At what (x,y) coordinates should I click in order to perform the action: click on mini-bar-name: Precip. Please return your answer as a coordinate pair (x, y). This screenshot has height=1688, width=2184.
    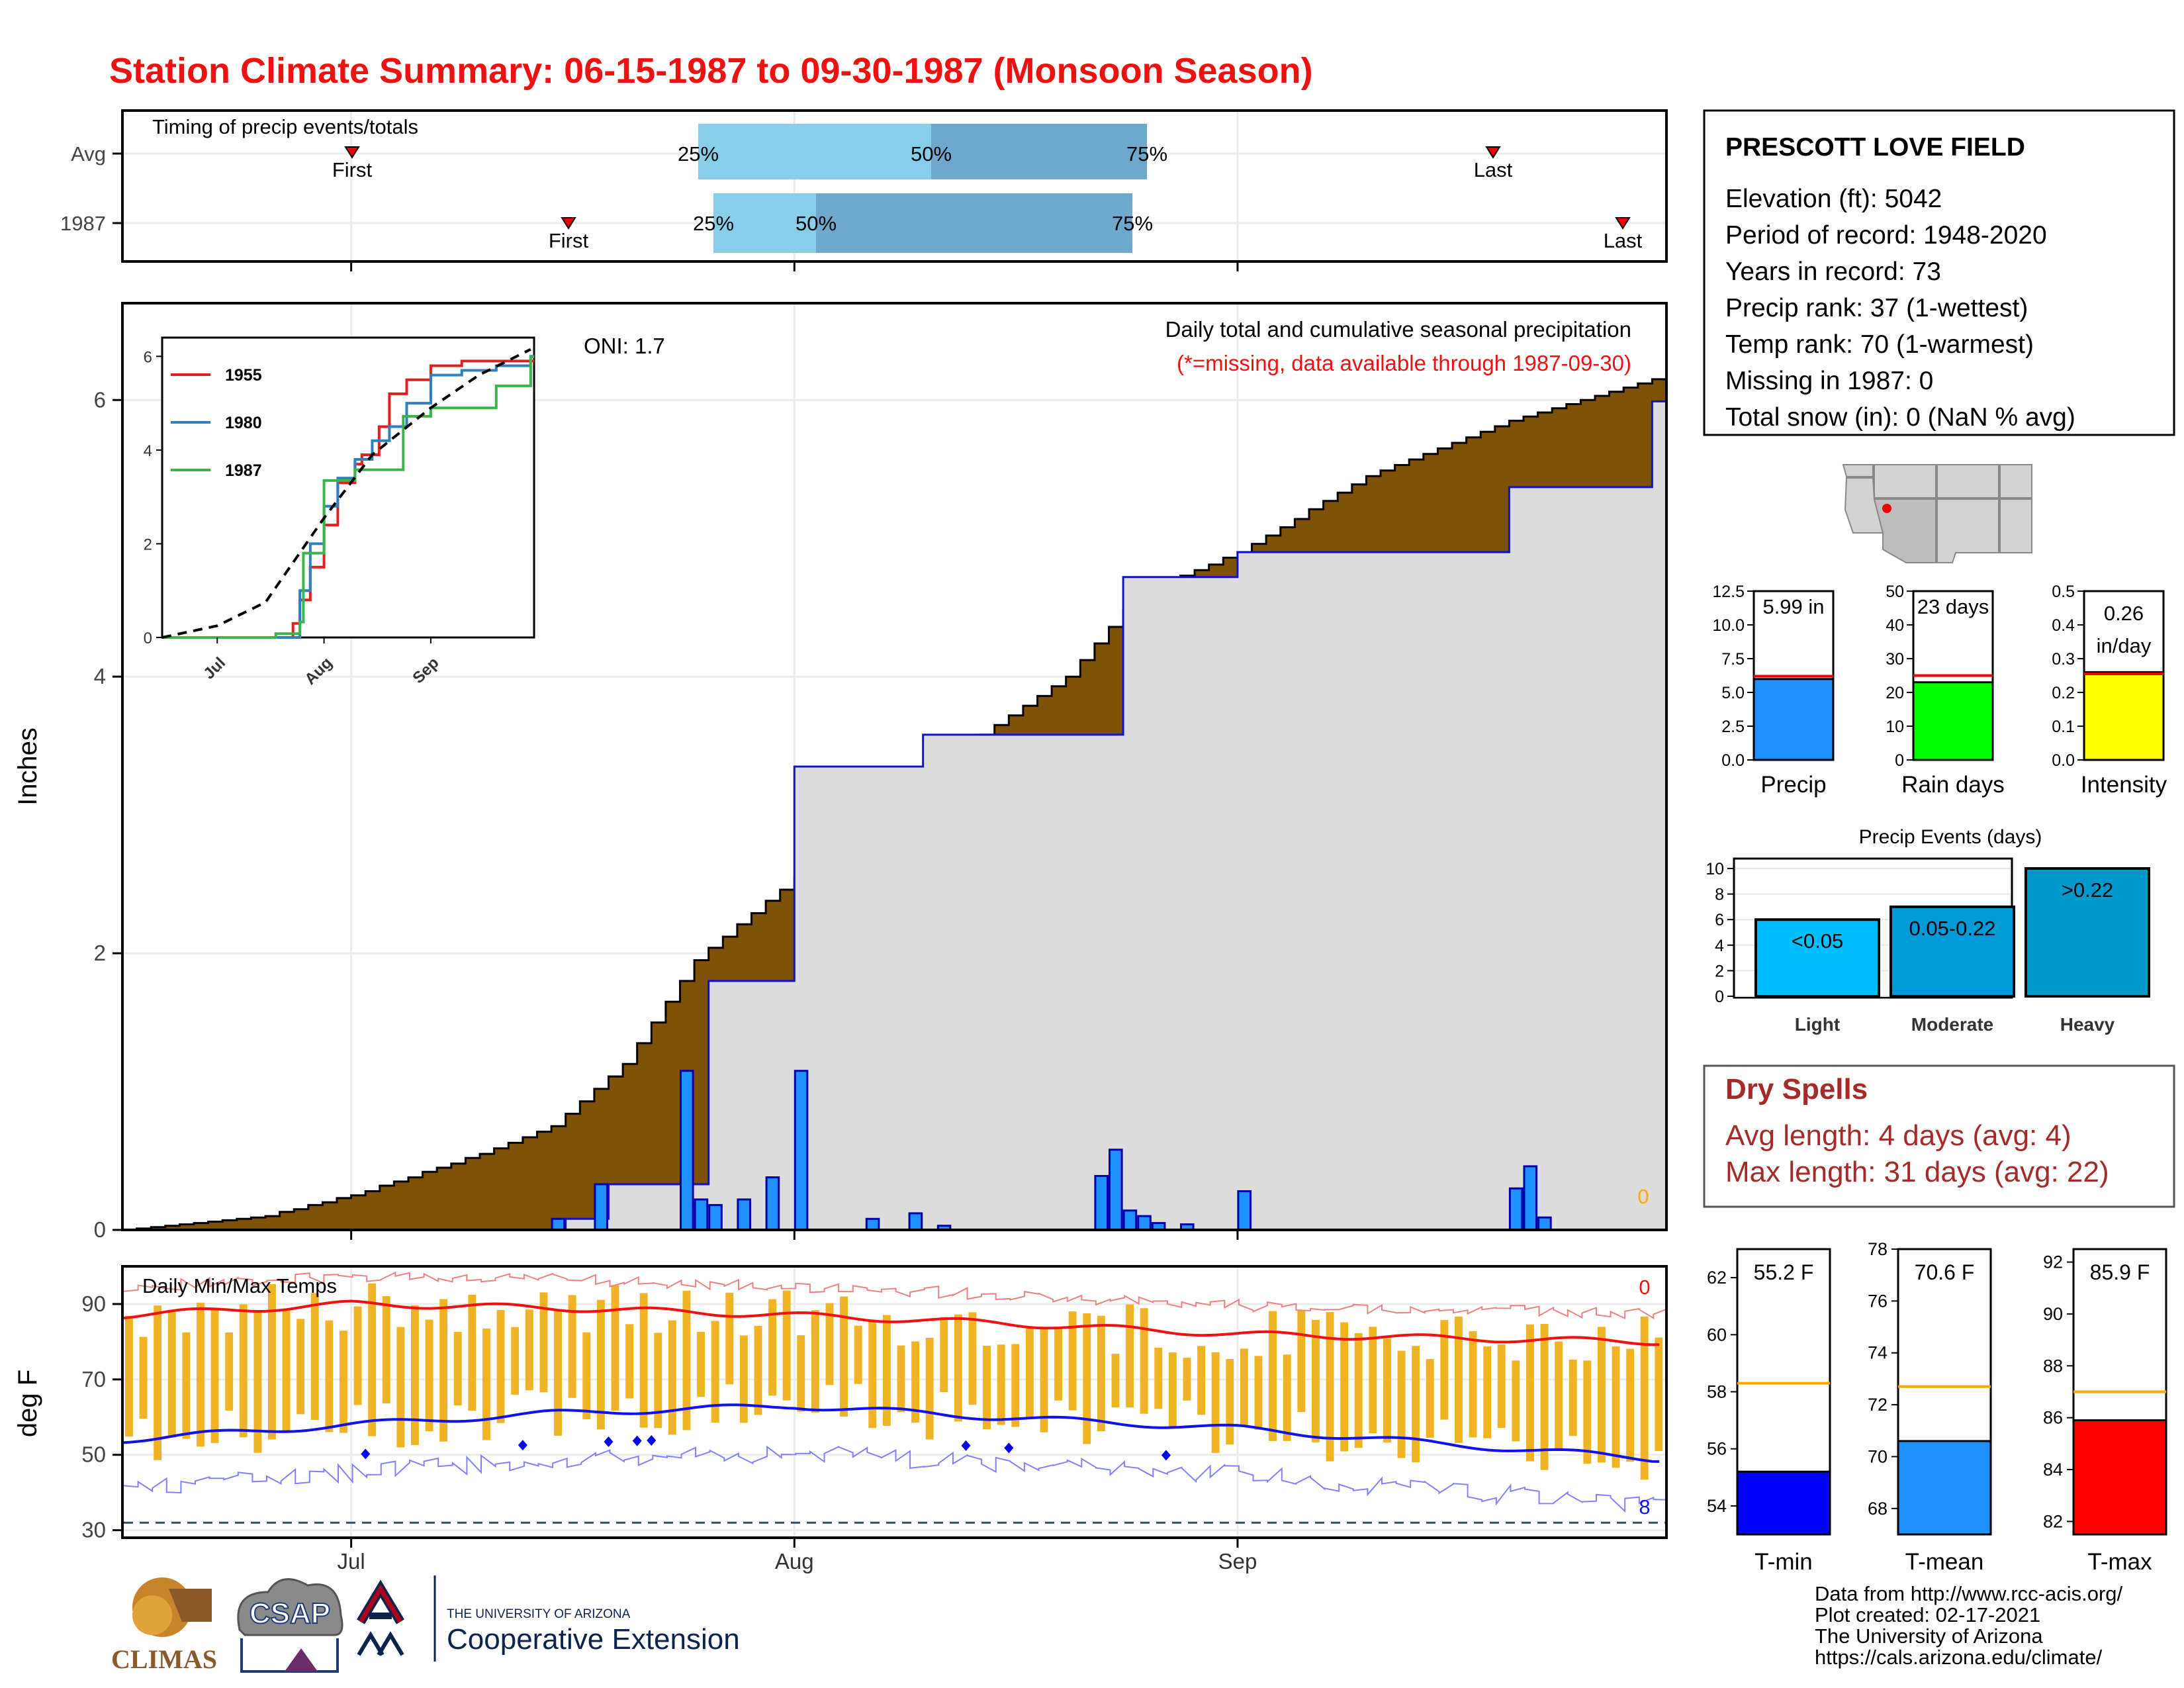
    Looking at the image, I should click on (1793, 785).